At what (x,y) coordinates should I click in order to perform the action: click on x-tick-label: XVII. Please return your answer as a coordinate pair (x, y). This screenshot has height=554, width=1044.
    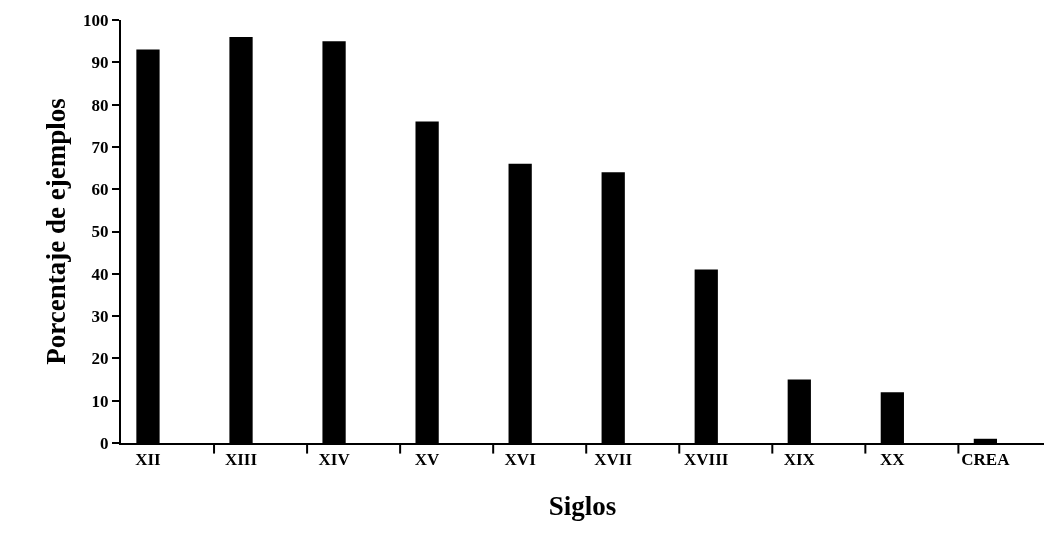
    Looking at the image, I should click on (613, 460).